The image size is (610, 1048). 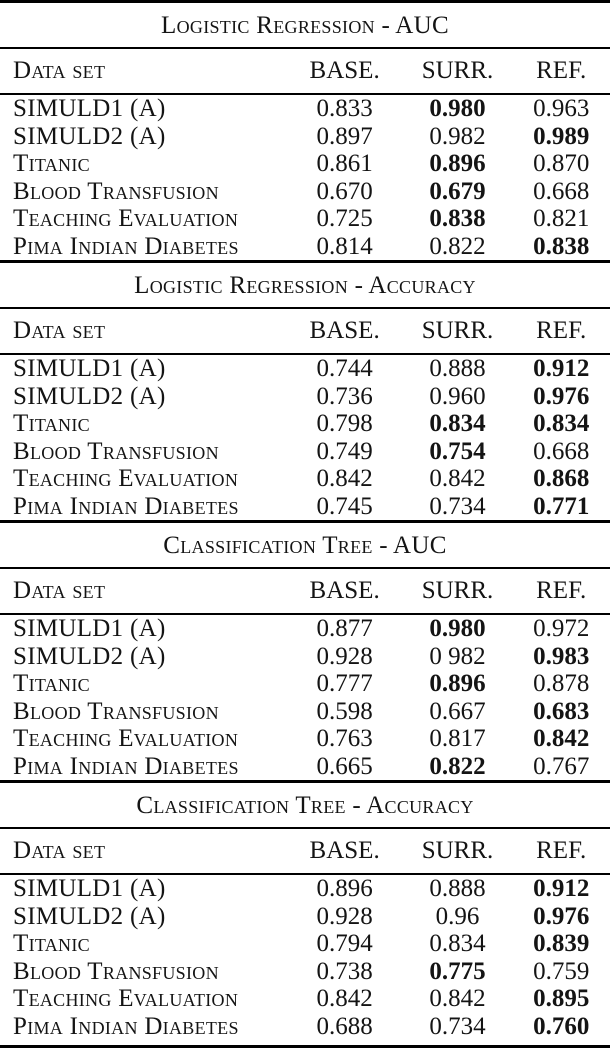 What do you see at coordinates (344, 191) in the screenshot?
I see `base-value-cell: 0.670` at bounding box center [344, 191].